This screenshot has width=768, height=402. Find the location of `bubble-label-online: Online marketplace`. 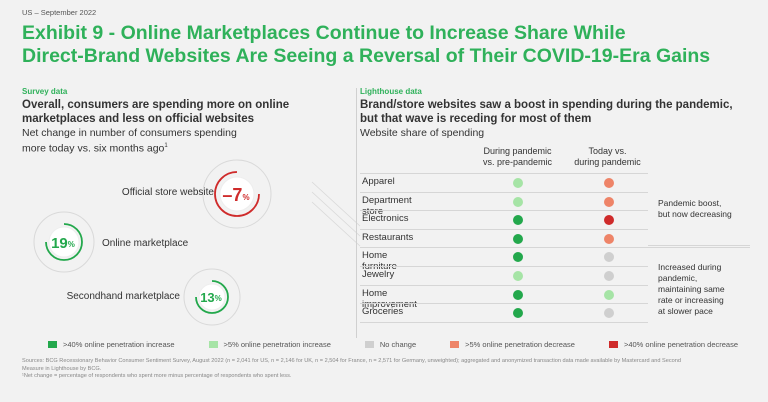

bubble-label-online: Online marketplace is located at coordinates (145, 243).